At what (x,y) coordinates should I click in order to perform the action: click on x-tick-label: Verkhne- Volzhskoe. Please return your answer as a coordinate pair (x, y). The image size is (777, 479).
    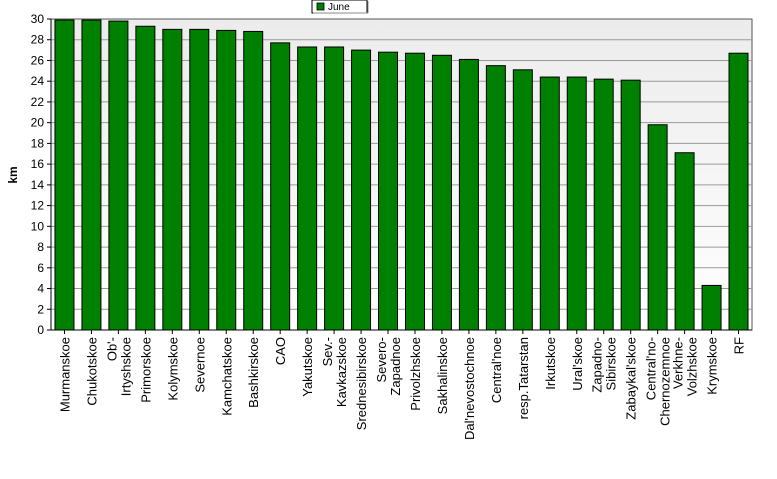
    Looking at the image, I should click on (685, 366).